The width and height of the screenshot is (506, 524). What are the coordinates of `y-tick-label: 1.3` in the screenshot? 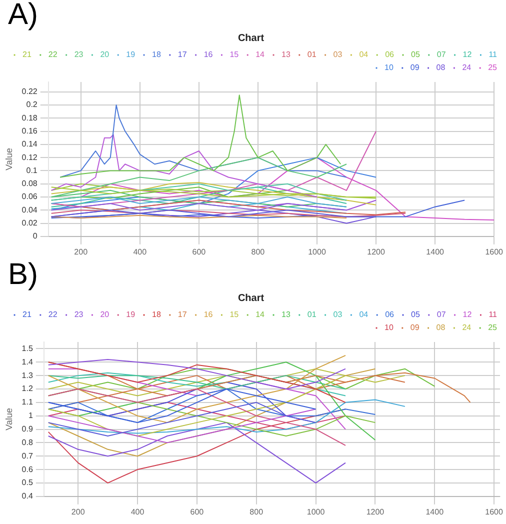 It's located at (28, 375).